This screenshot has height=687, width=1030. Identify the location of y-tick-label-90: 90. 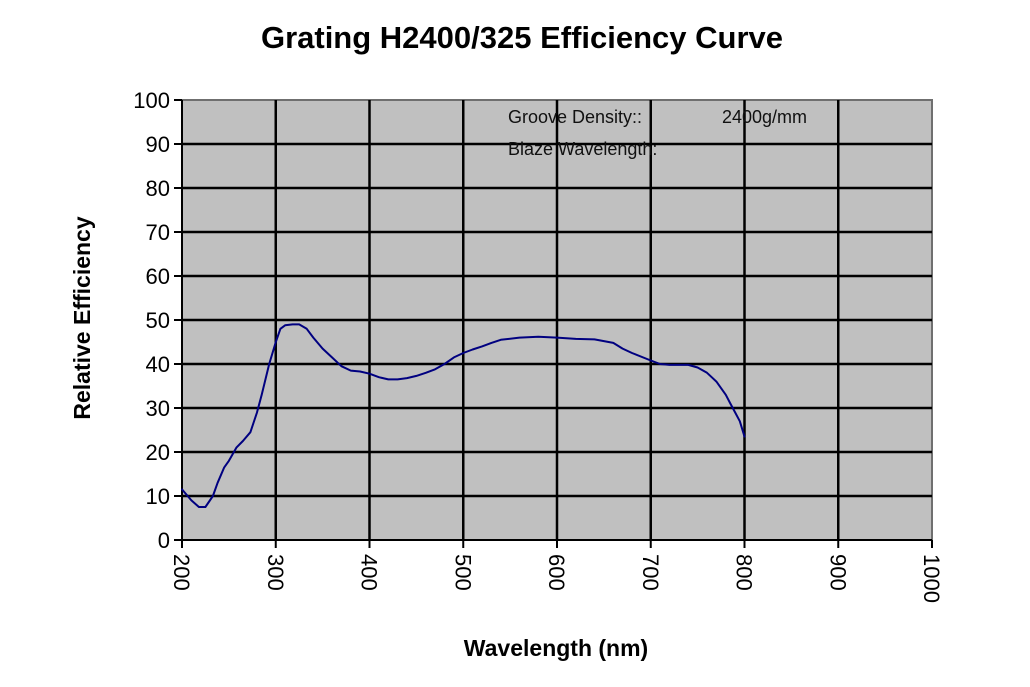
(158, 144).